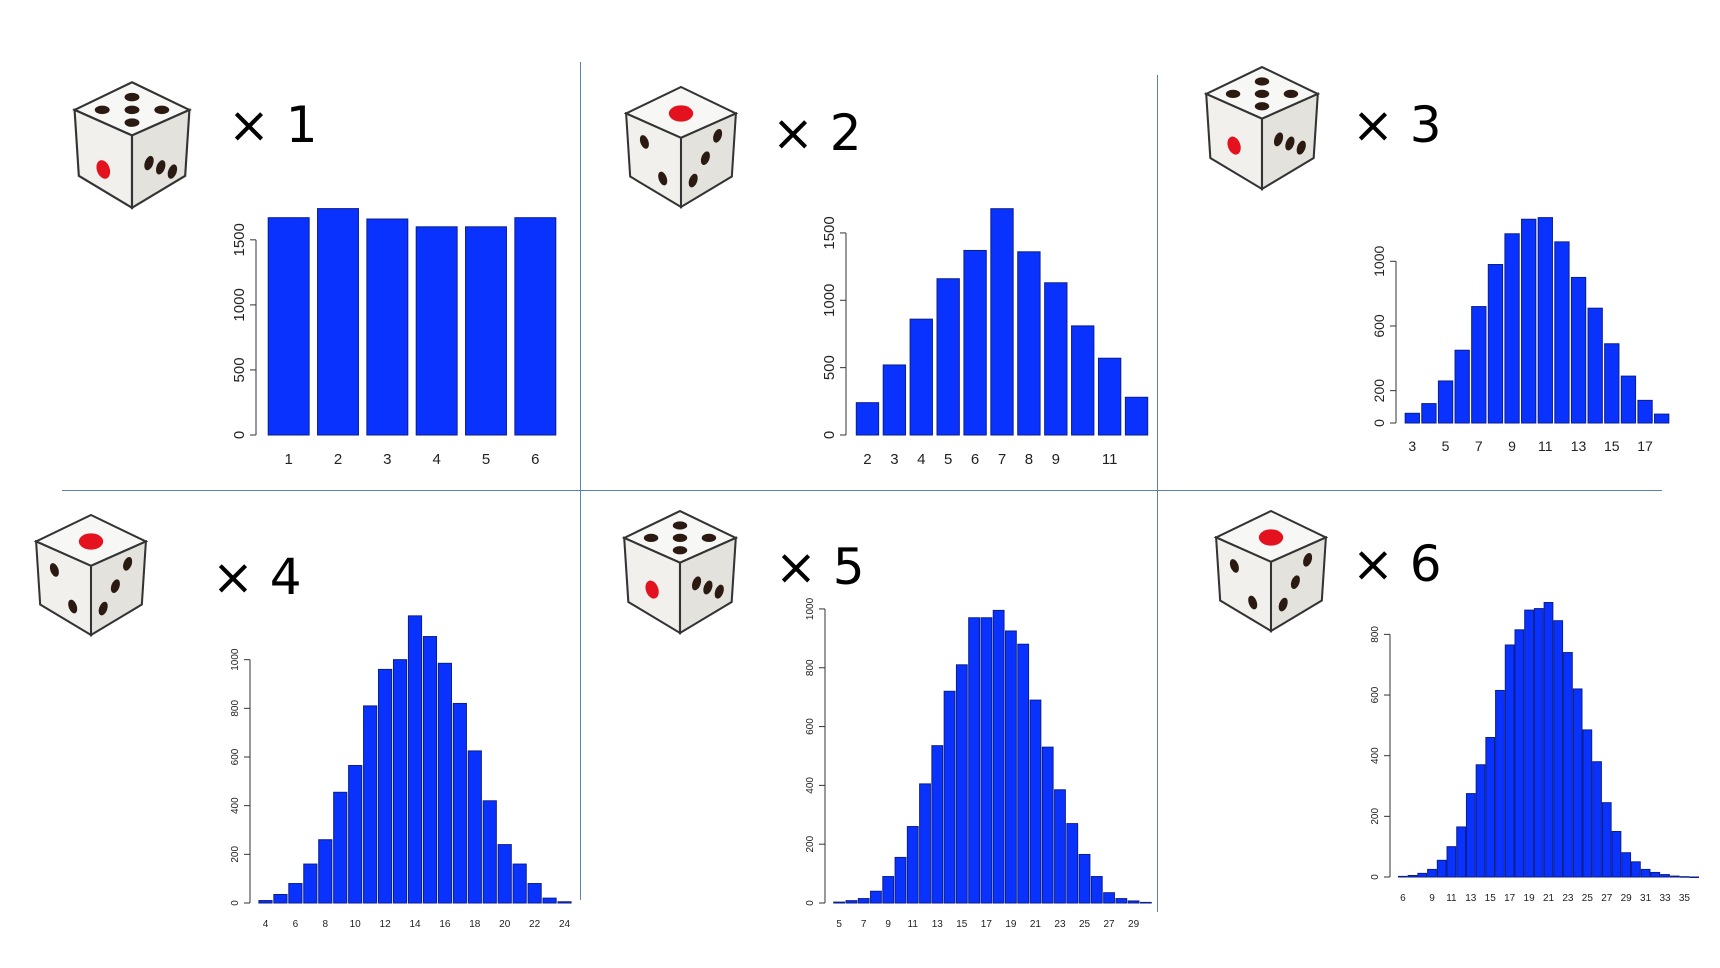 The width and height of the screenshot is (1720, 968). Describe the element at coordinates (862, 490) in the screenshot. I see `divider-horizontal` at that location.